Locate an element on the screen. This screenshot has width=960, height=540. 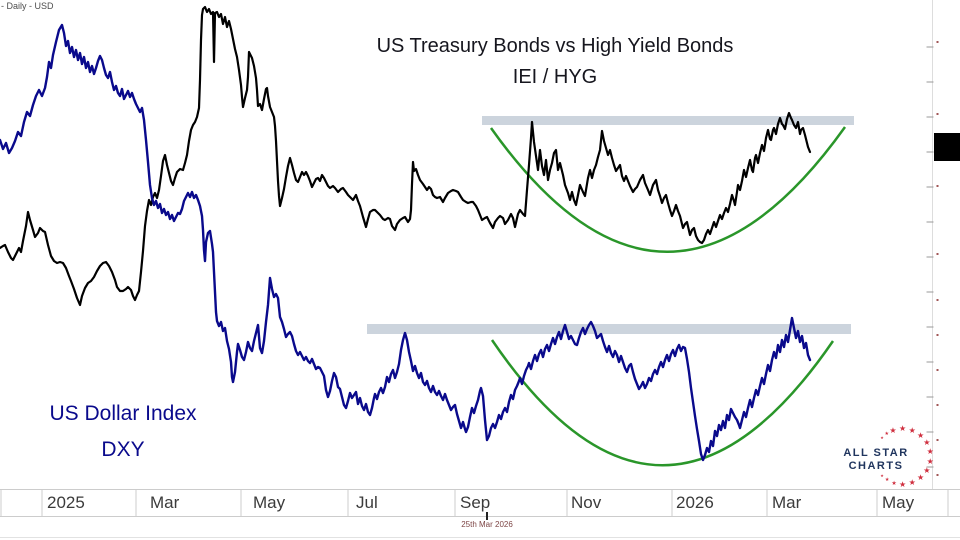
chart-title: US Treasury Bonds vs High Yield Bonds is located at coordinates (555, 46).